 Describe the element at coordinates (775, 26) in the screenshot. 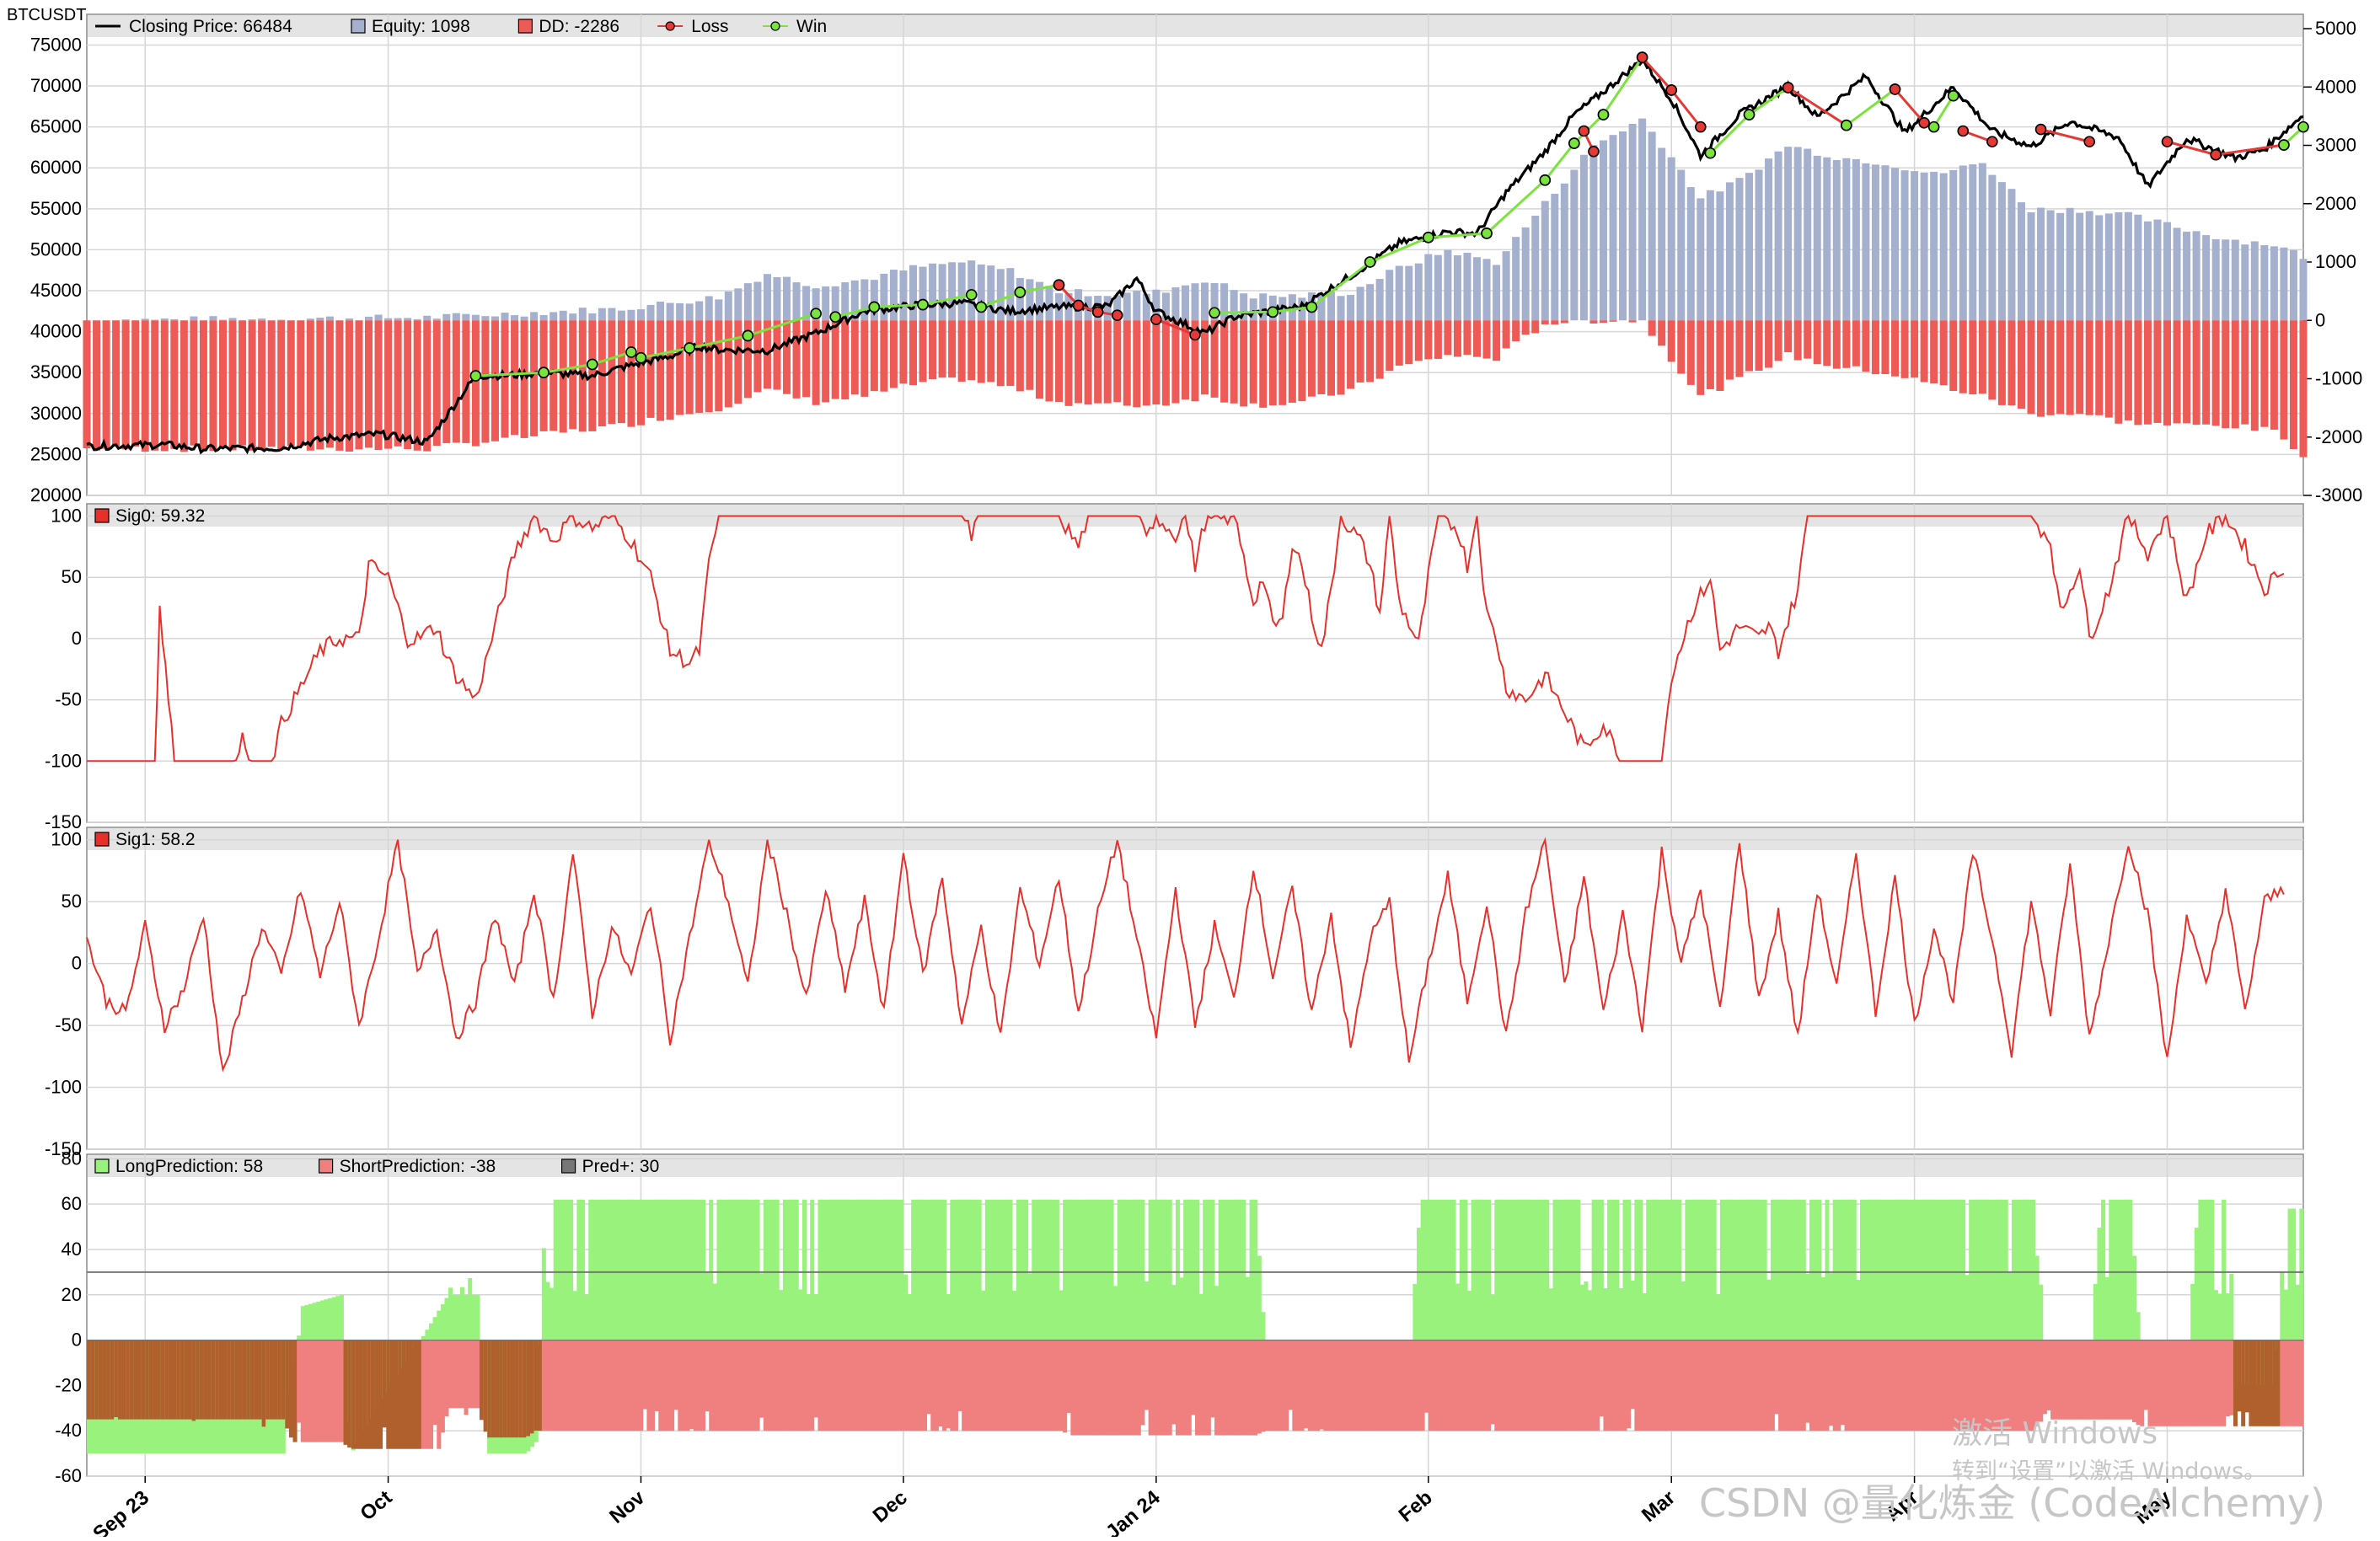

I see `legend-dot-icon` at that location.